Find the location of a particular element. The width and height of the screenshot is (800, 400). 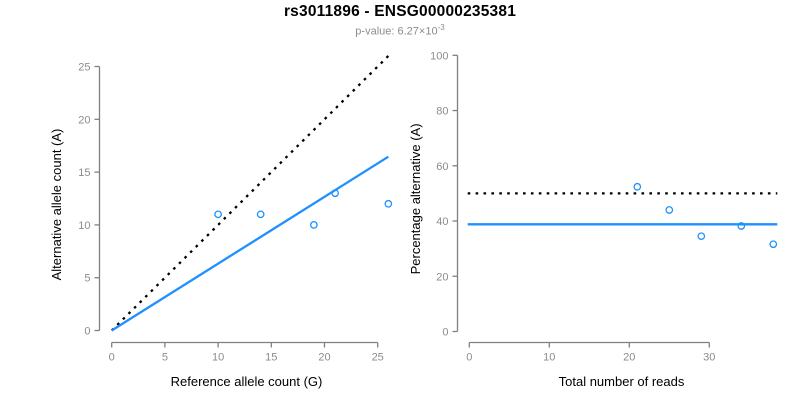

x-tick-label: 15 is located at coordinates (271, 358).